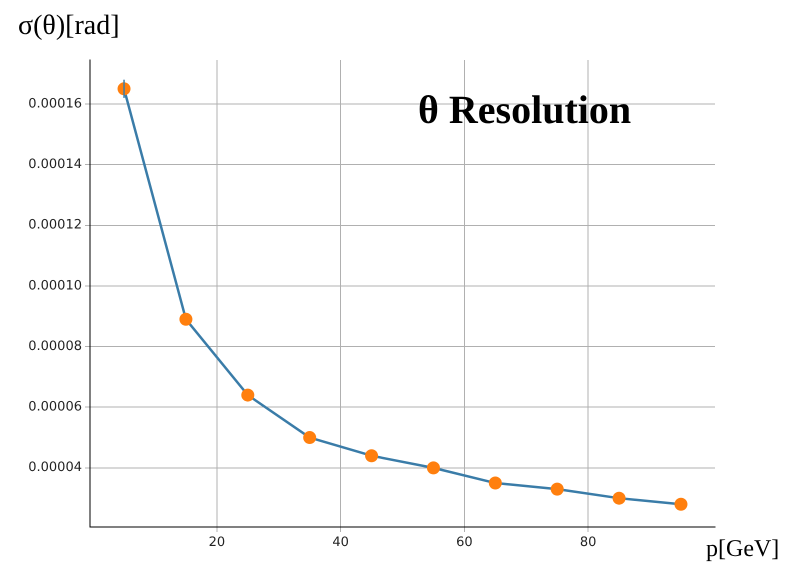 The image size is (797, 569). What do you see at coordinates (464, 542) in the screenshot?
I see `x-tick-label: 60` at bounding box center [464, 542].